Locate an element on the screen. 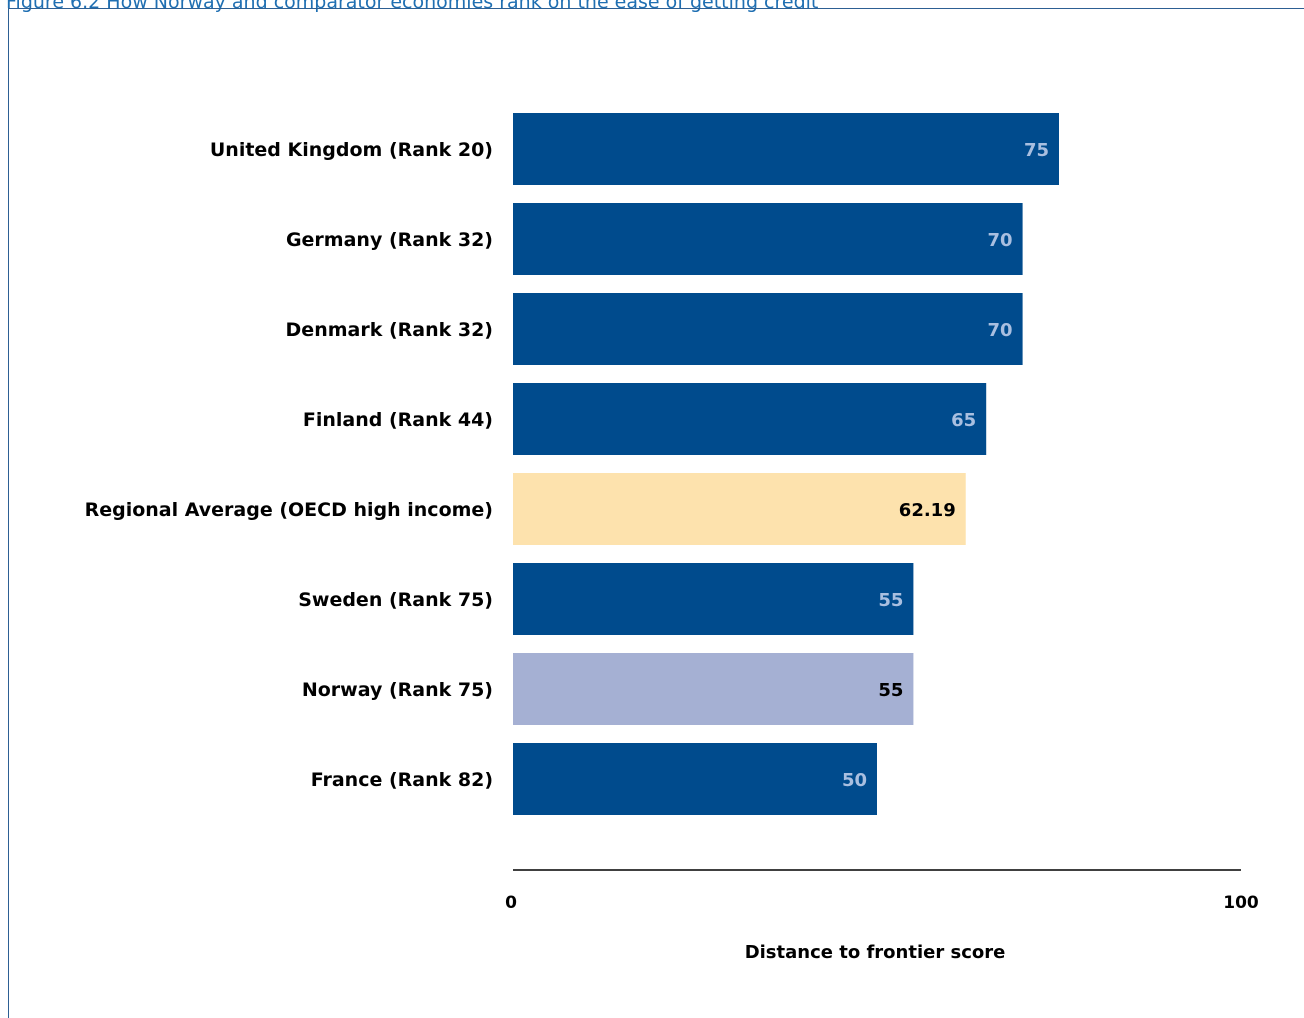 The width and height of the screenshot is (1304, 1018). x-tick-label-0: 0 is located at coordinates (511, 903).